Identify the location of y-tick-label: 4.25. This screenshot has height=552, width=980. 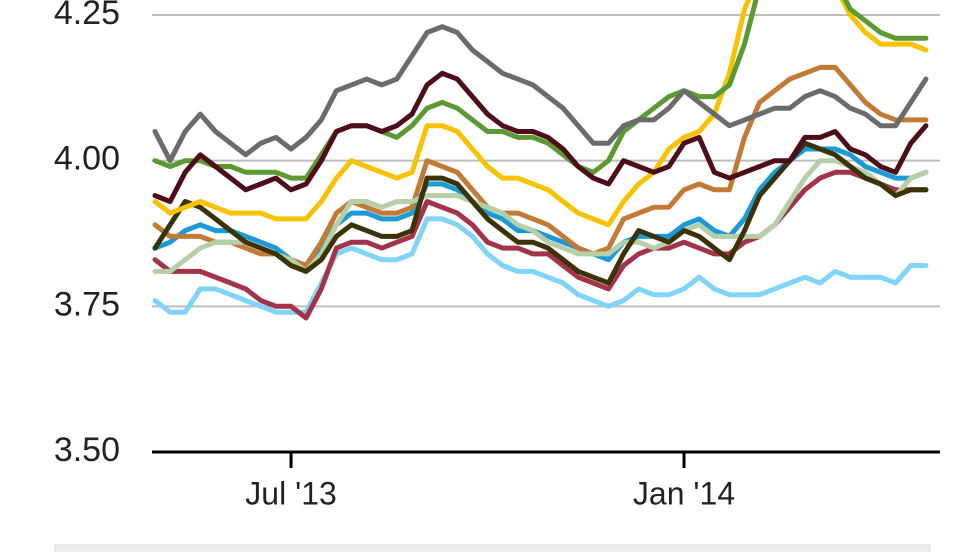
(87, 16).